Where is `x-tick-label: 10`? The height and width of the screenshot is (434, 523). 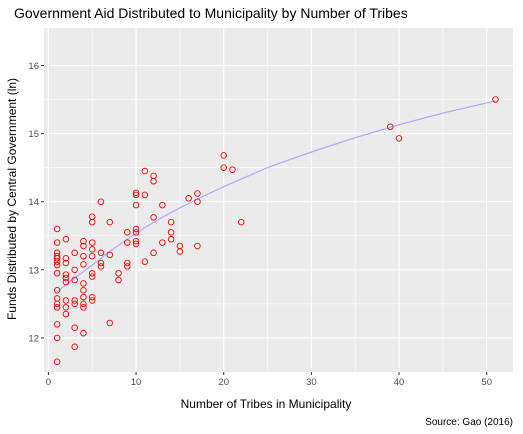 x-tick-label: 10 is located at coordinates (136, 382).